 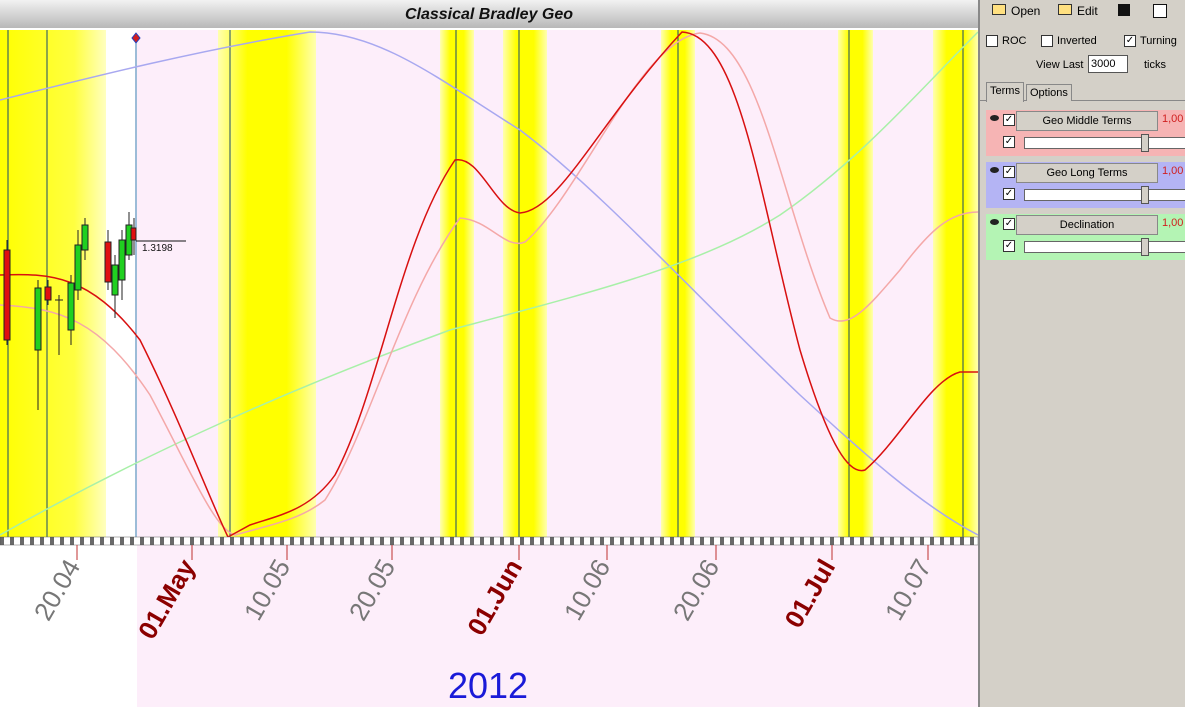 I want to click on toolbar-button: Edit, so click(x=1078, y=11).